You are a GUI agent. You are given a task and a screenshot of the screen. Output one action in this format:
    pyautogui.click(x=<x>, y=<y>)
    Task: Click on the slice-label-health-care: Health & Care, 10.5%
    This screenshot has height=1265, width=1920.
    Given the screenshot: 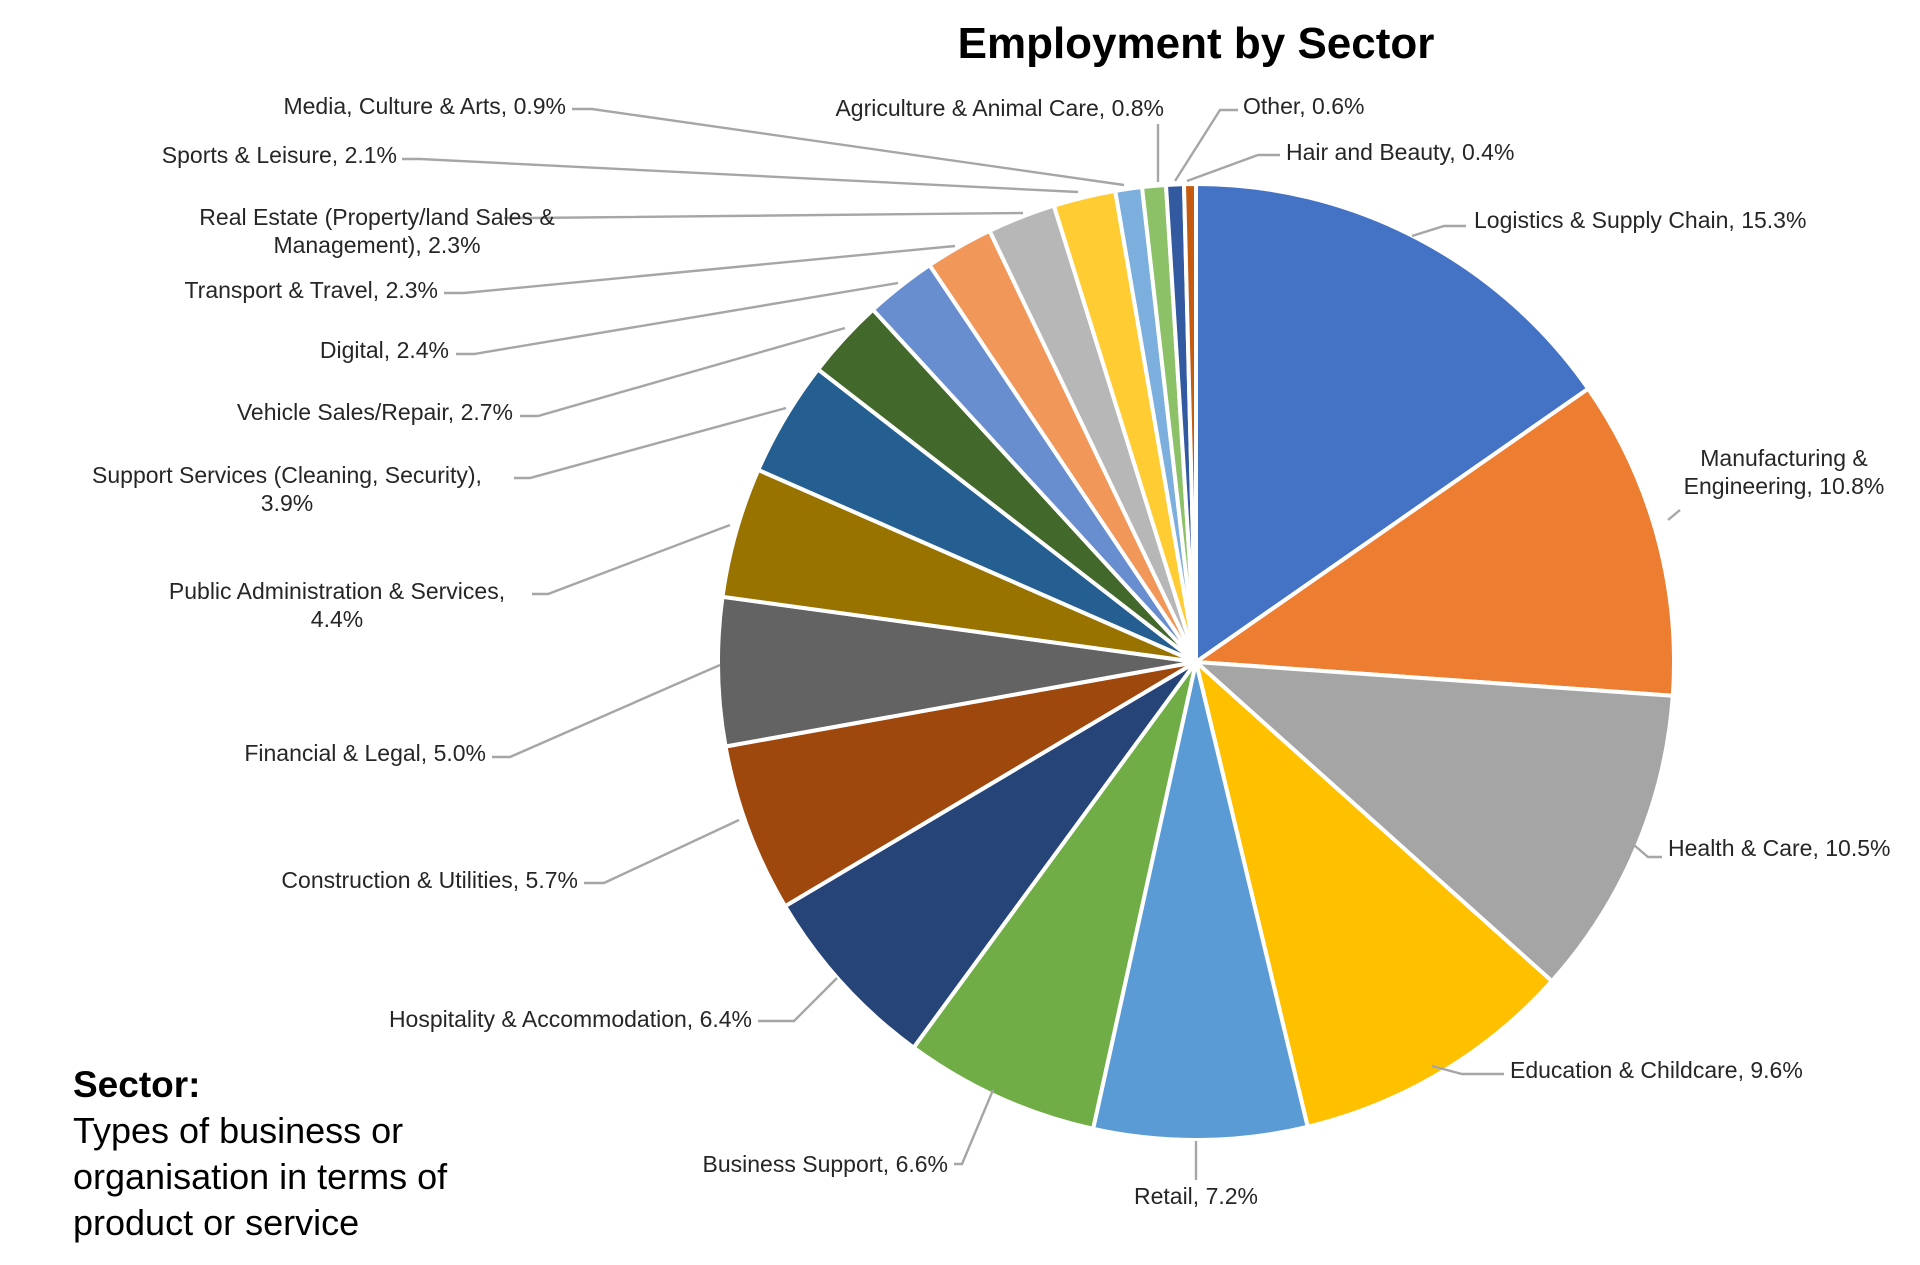 What is the action you would take?
    pyautogui.click(x=1779, y=848)
    